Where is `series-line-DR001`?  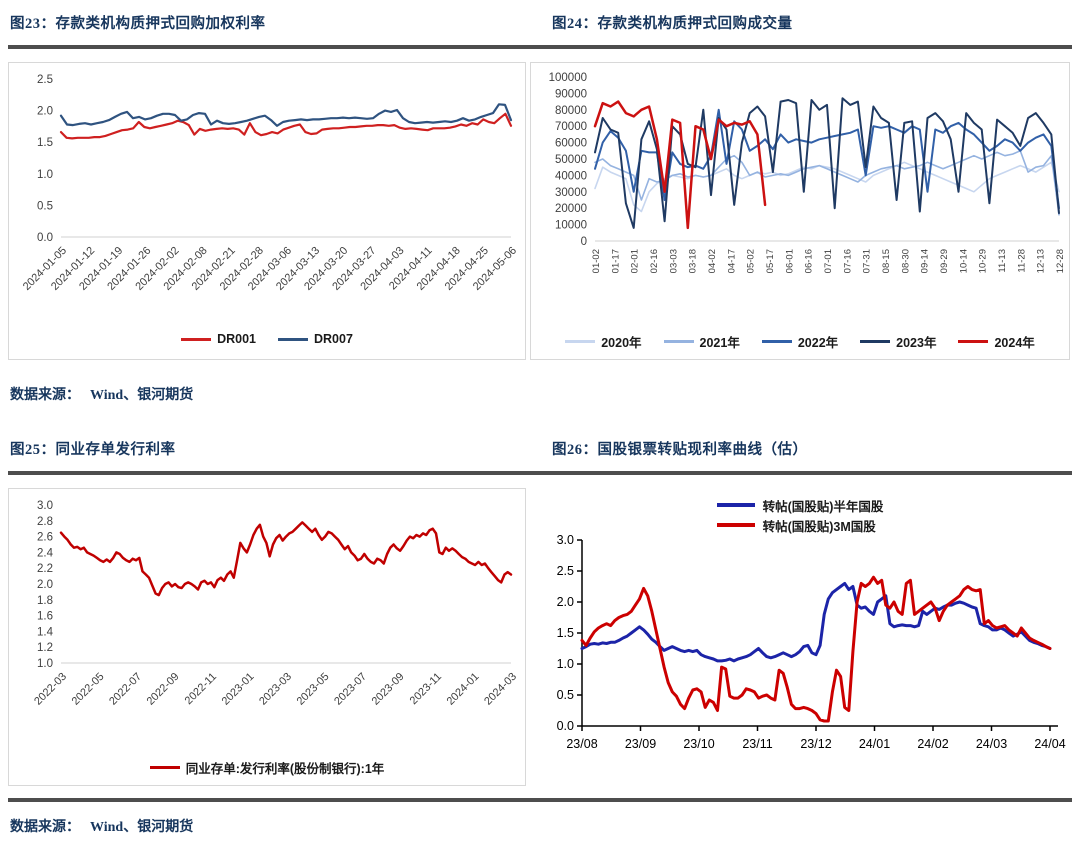 series-line-DR001 is located at coordinates (286, 126).